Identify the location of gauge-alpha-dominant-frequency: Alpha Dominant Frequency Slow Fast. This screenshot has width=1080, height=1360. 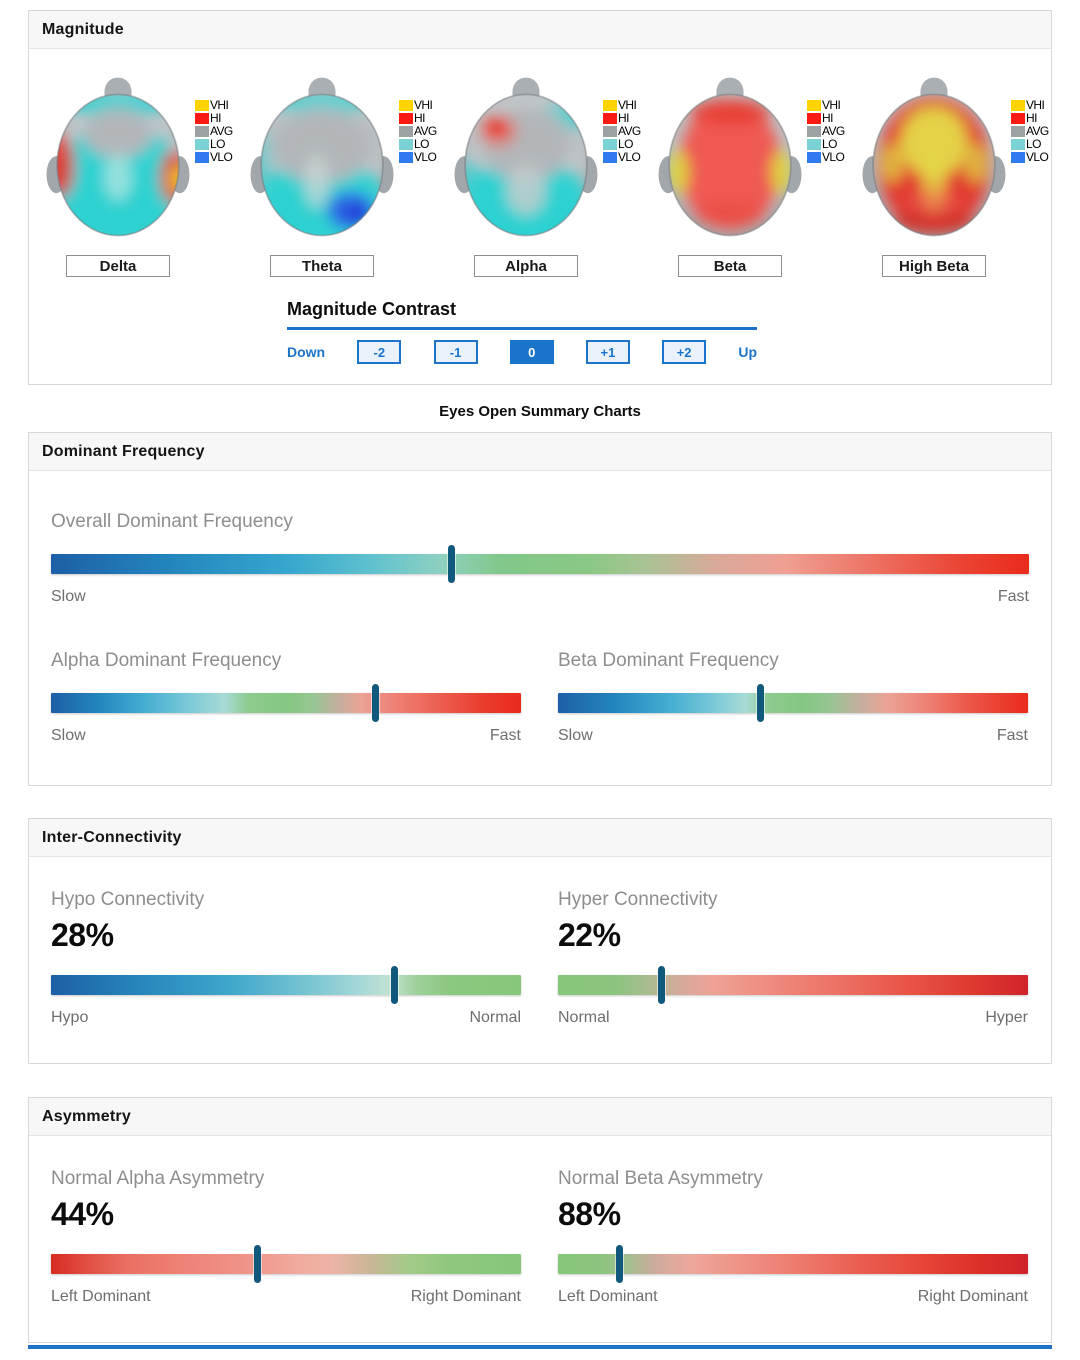
(286, 697).